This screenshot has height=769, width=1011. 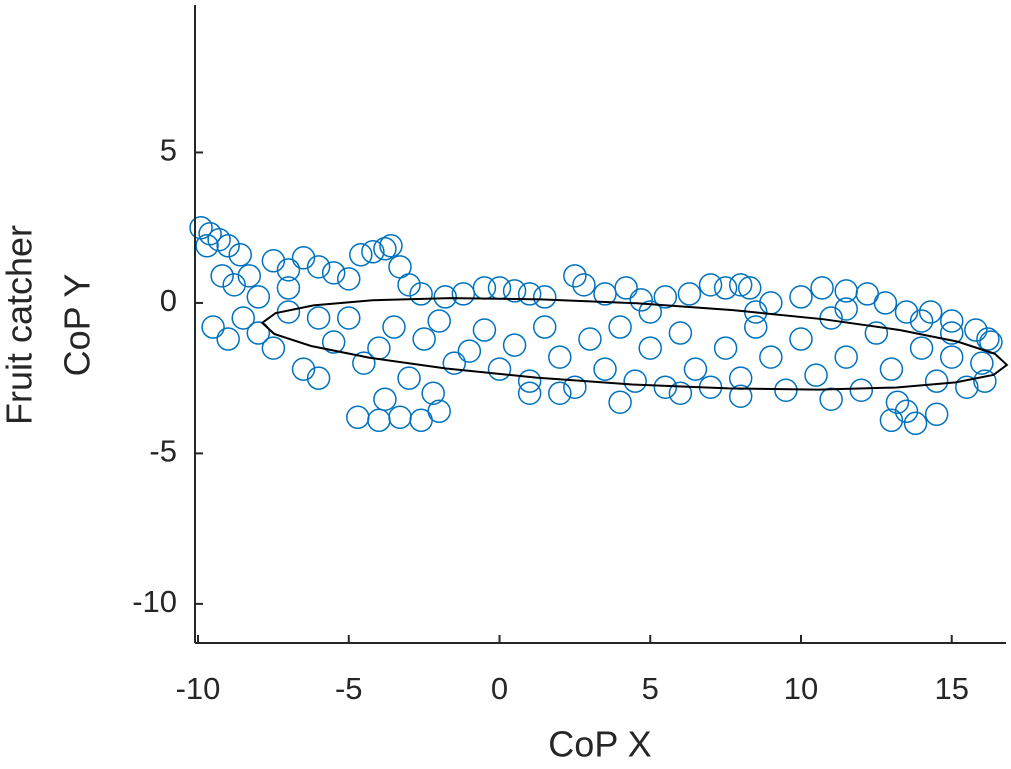 What do you see at coordinates (349, 688) in the screenshot?
I see `x-tick-label: -5` at bounding box center [349, 688].